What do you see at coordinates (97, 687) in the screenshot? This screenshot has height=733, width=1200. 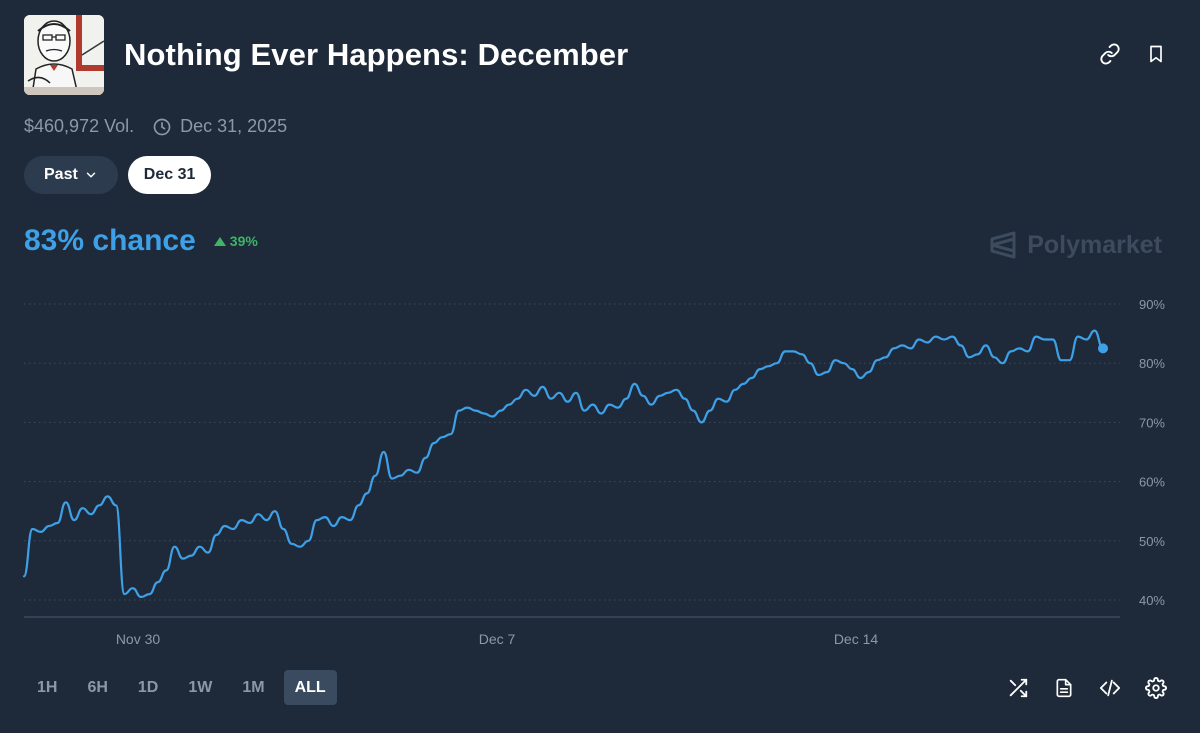 I see `range-6h: 6H` at bounding box center [97, 687].